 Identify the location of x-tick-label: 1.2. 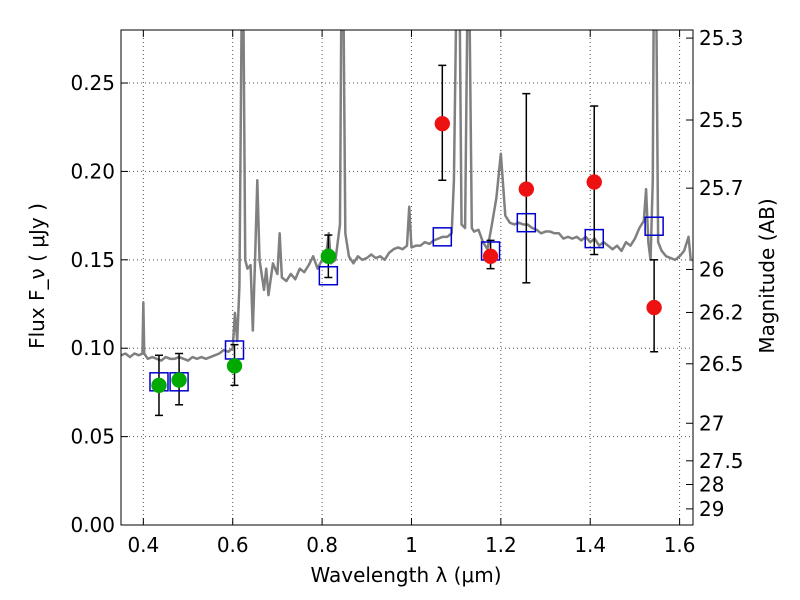
(501, 545).